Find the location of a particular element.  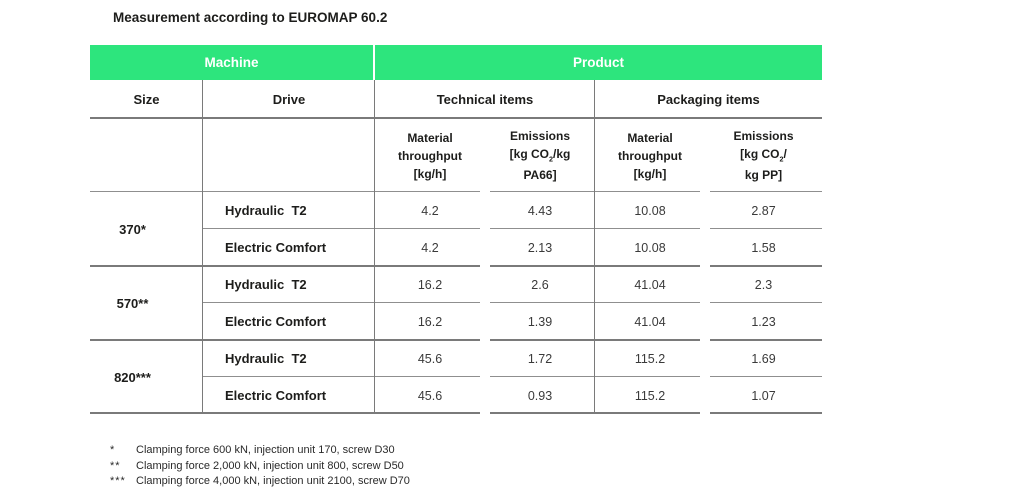

header-cell-product: Product is located at coordinates (598, 62).